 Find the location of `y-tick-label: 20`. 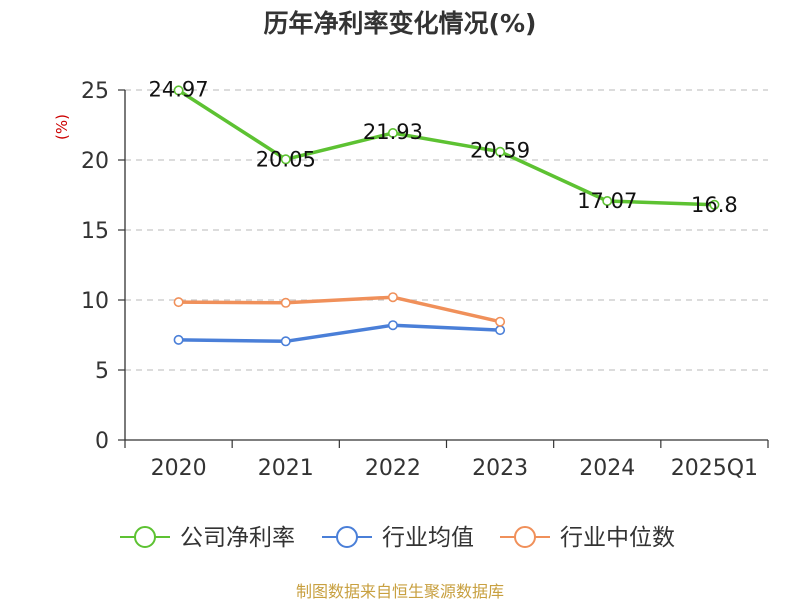

y-tick-label: 20 is located at coordinates (95, 161).